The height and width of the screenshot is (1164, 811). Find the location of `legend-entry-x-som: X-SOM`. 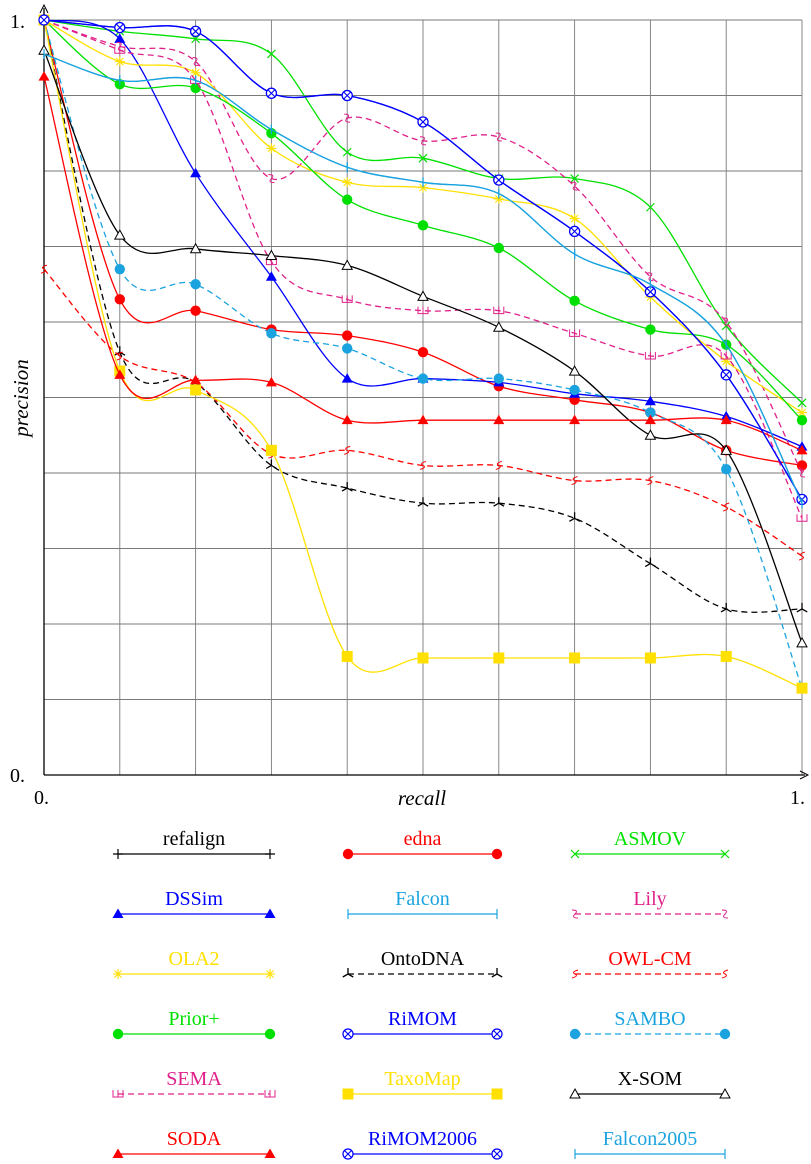

legend-entry-x-som: X-SOM is located at coordinates (650, 1083).